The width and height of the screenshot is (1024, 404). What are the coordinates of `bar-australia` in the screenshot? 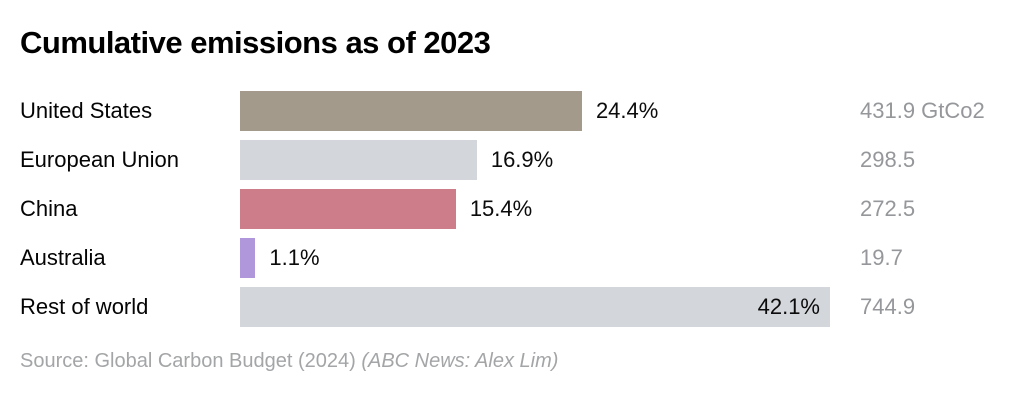 It's located at (248, 258).